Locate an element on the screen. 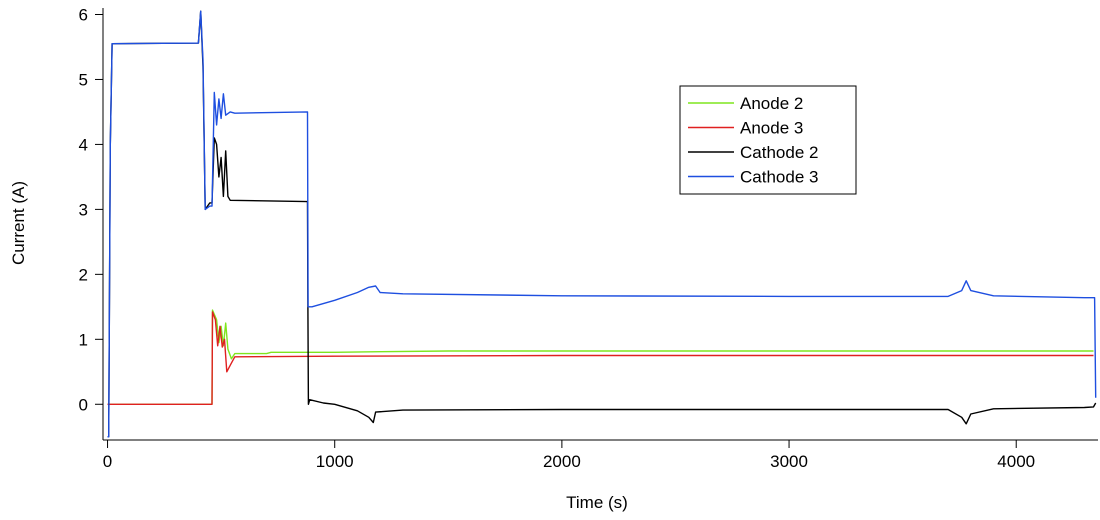  legend-label-cathode-3: Cathode 3 is located at coordinates (779, 177).